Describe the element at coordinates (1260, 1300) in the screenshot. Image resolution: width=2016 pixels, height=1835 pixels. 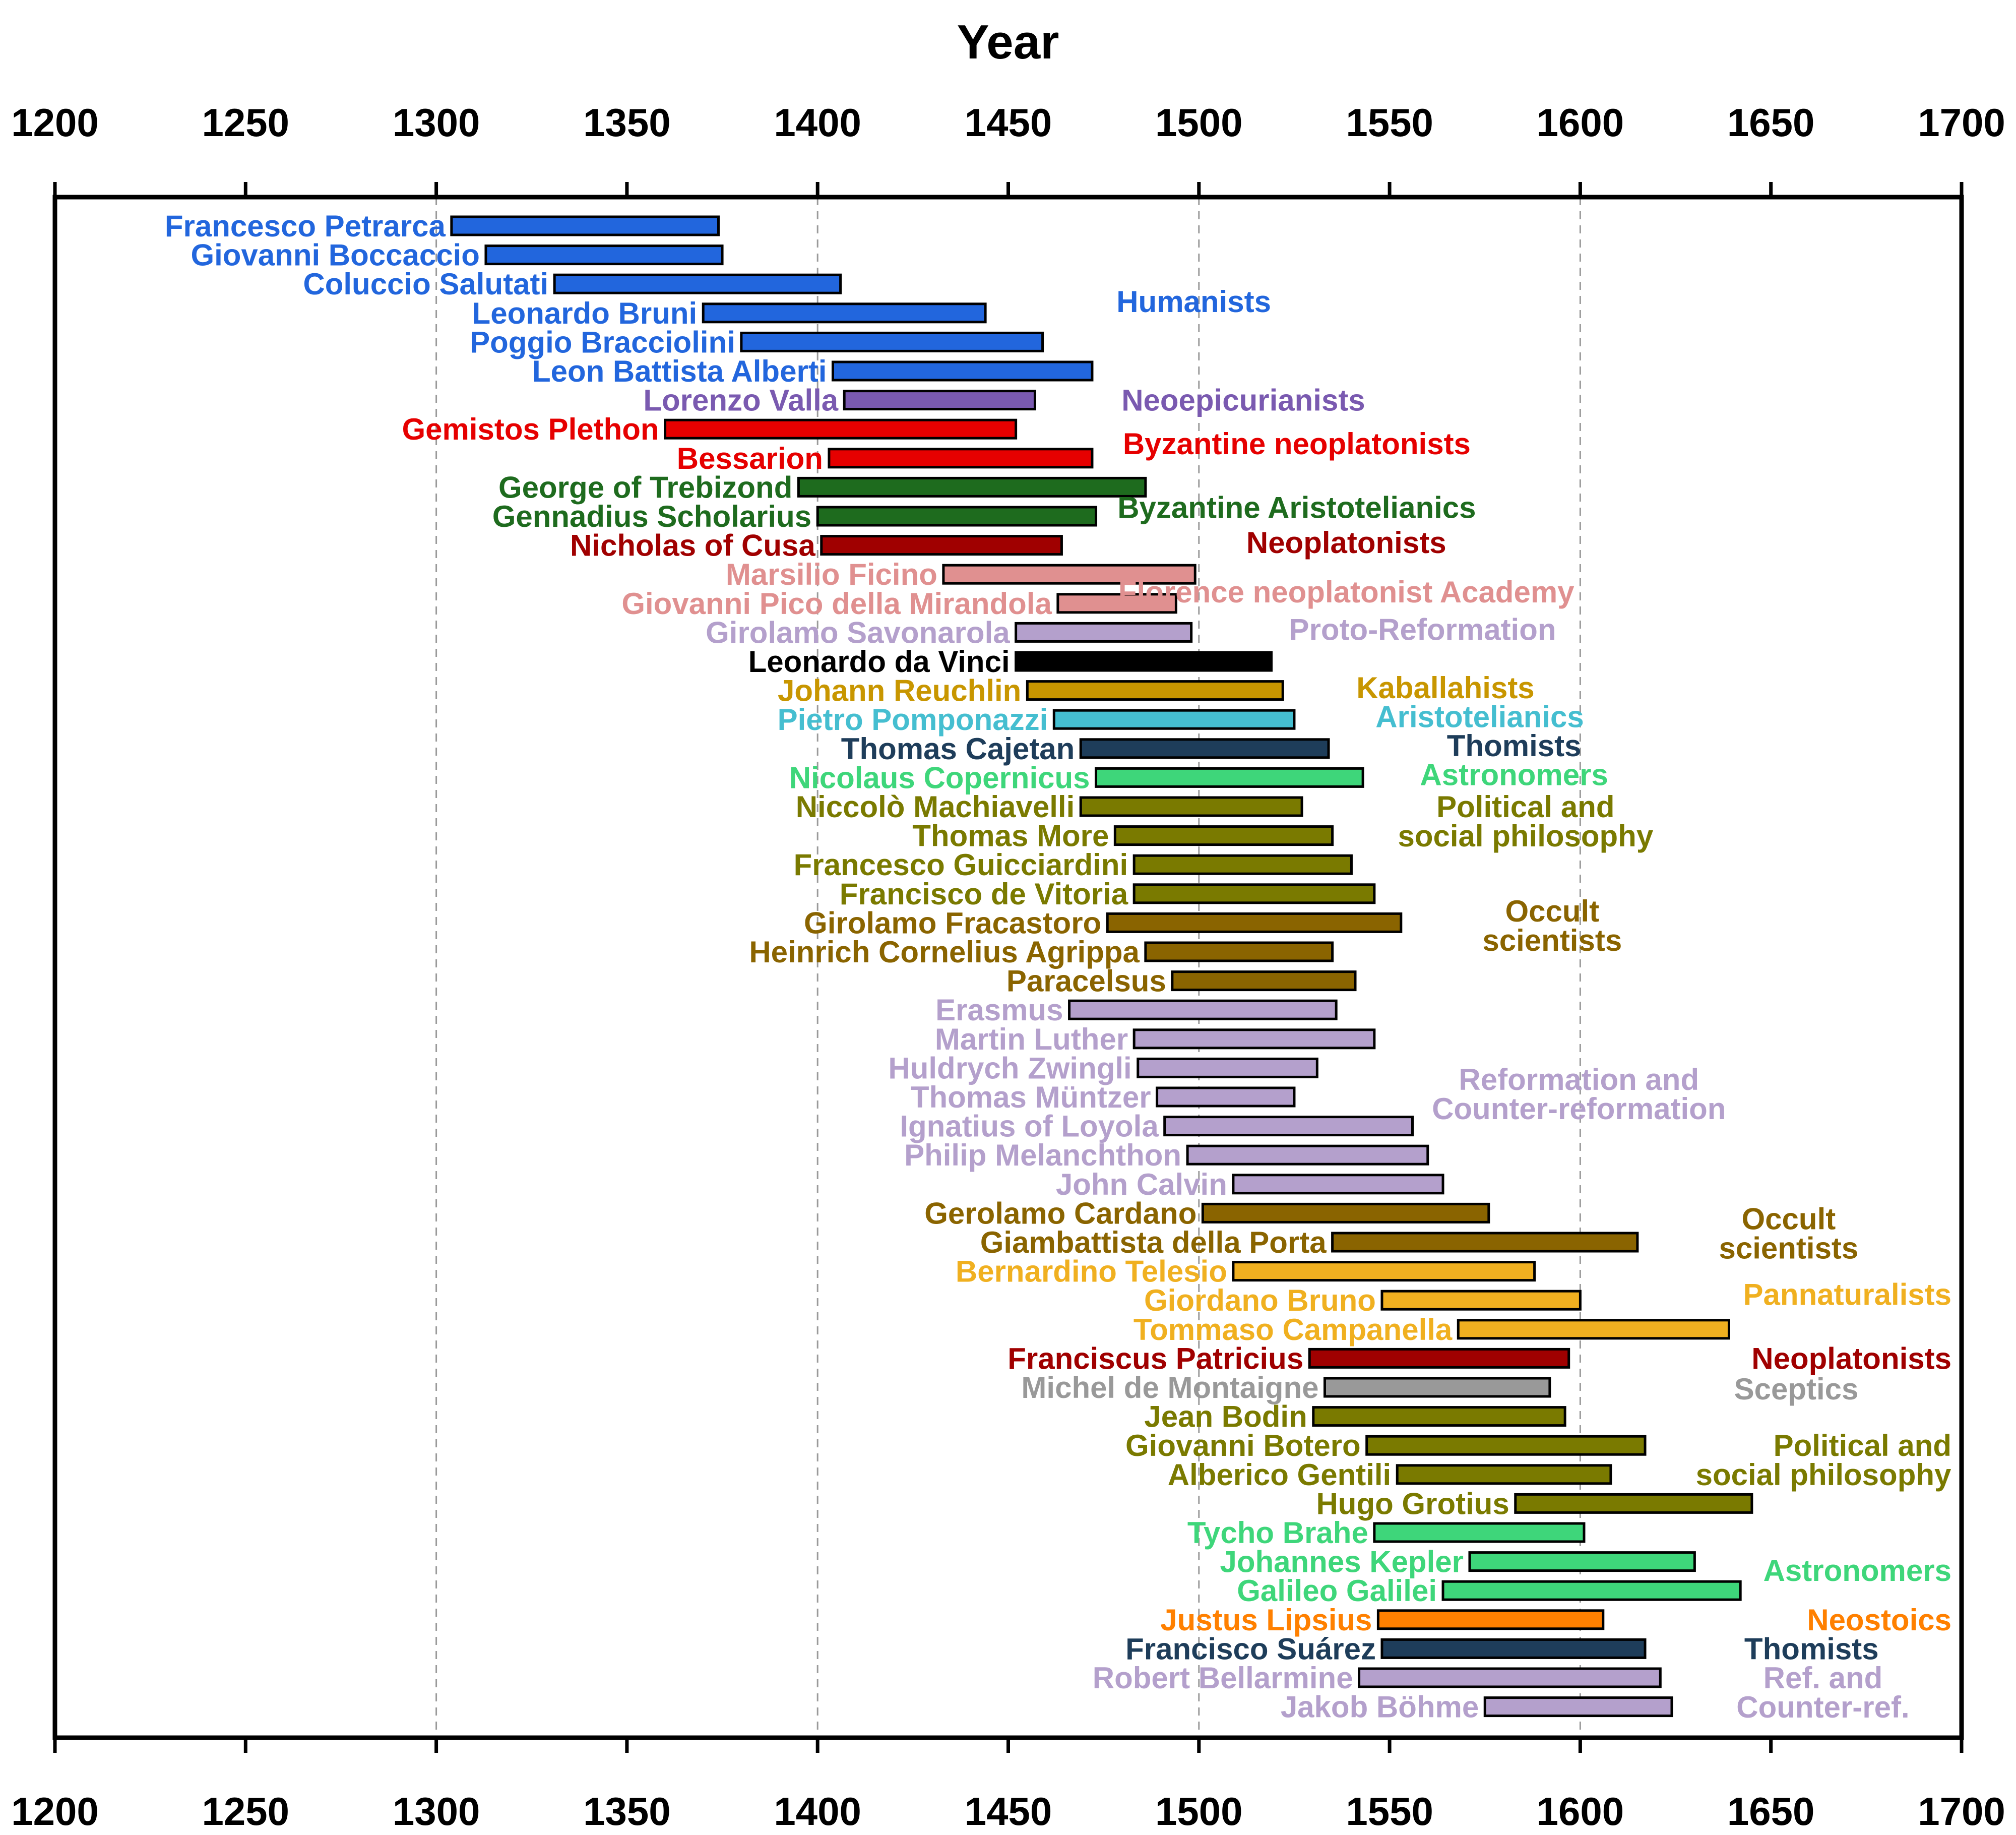
I see `person-label: Giordano Bruno` at that location.